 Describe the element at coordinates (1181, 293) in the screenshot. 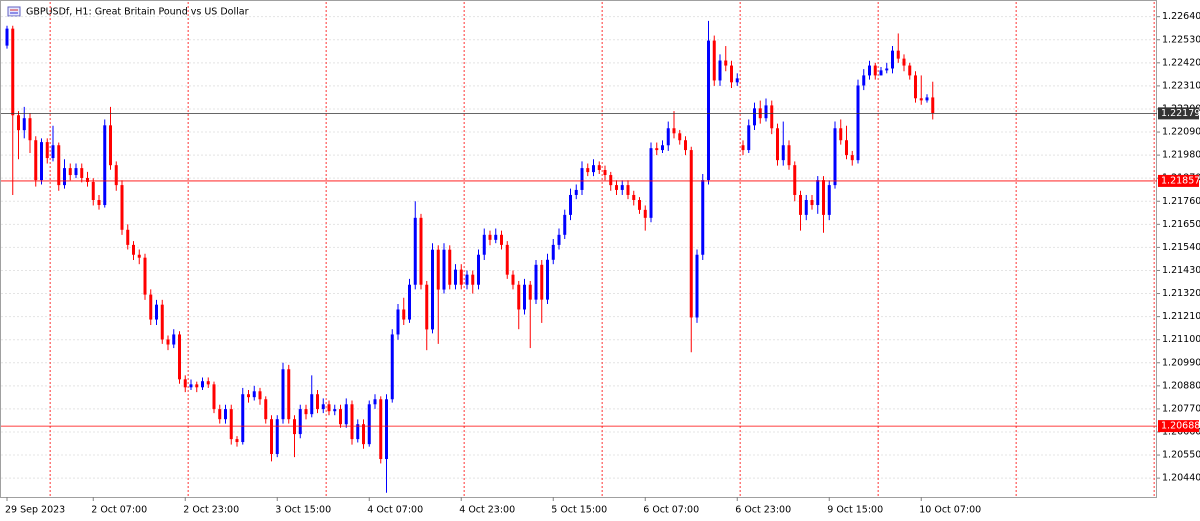

I see `y-tick-label: 1.21320` at that location.